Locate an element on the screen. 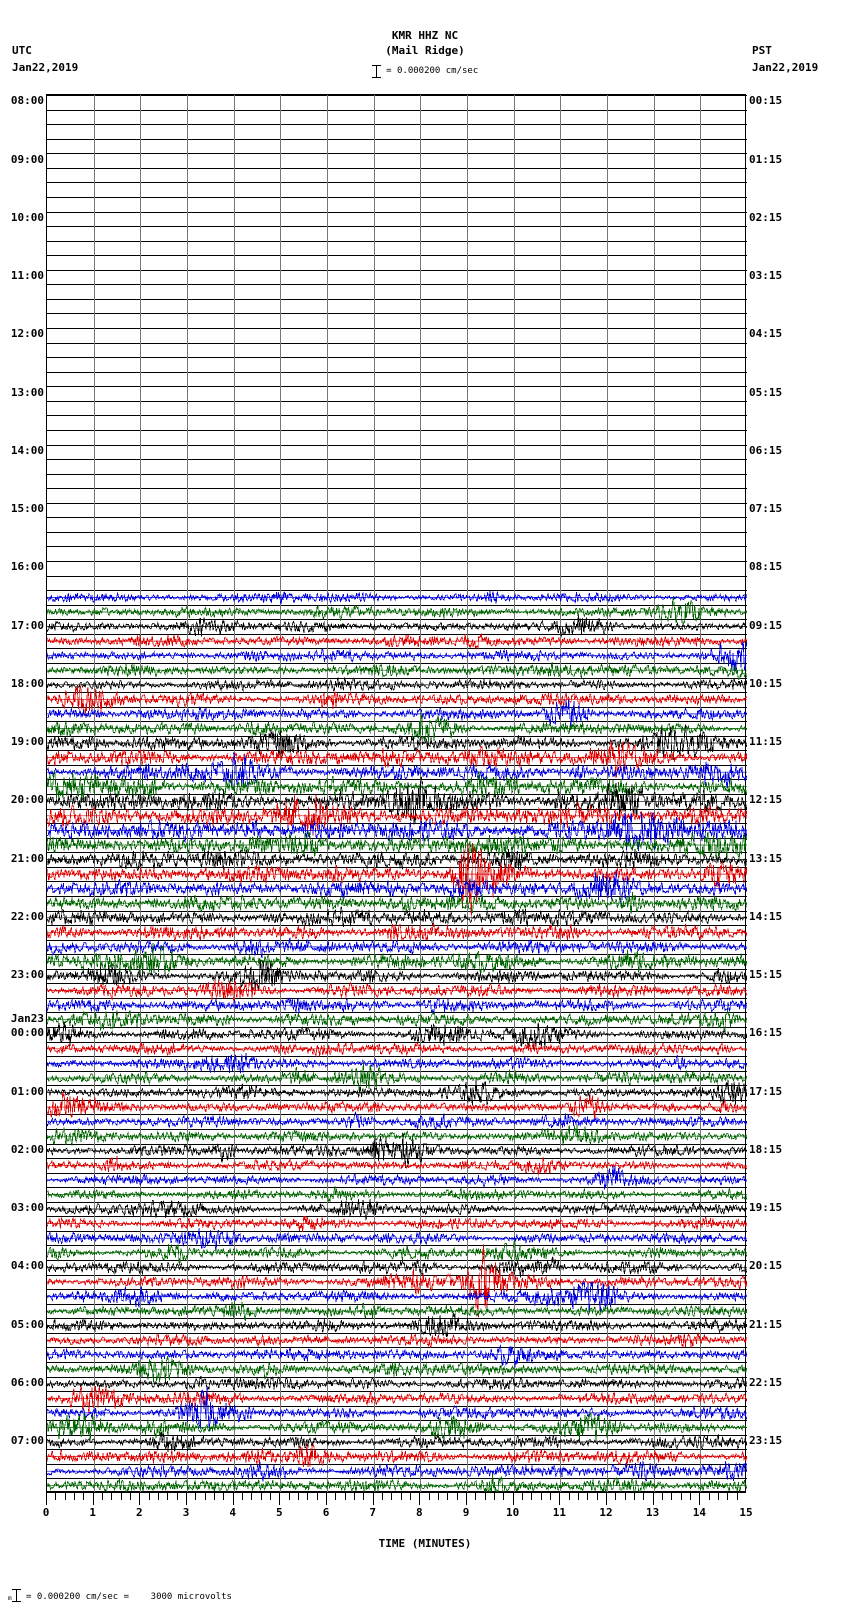  x-tick-label-5: 5 is located at coordinates (279, 1512).